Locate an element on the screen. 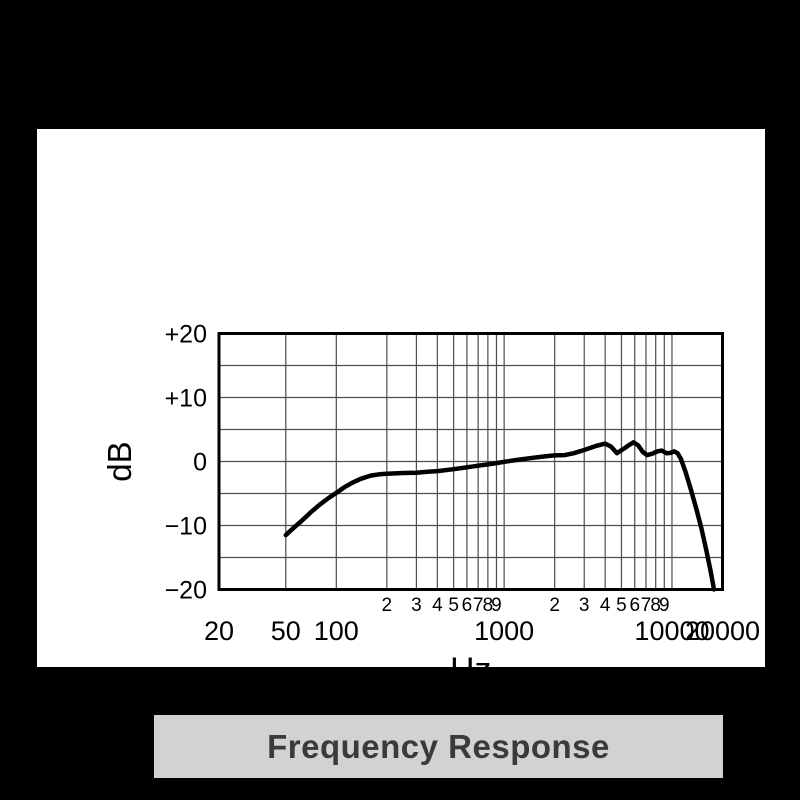 This screenshot has height=800, width=800. y-axis-label: dB is located at coordinates (119, 461).